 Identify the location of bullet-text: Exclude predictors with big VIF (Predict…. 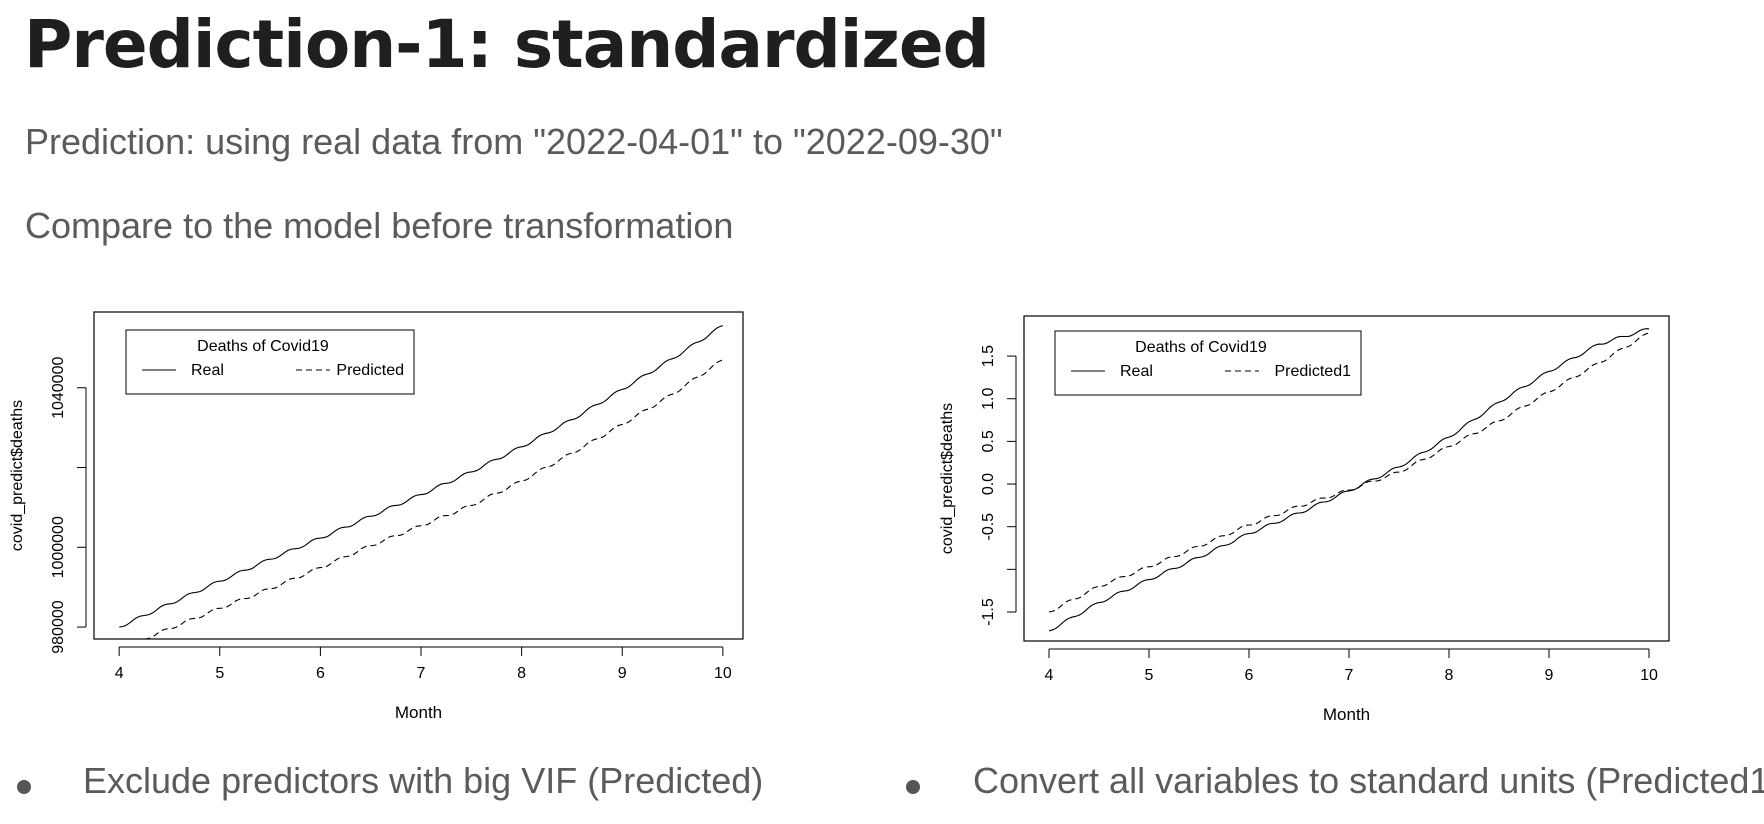
(423, 780).